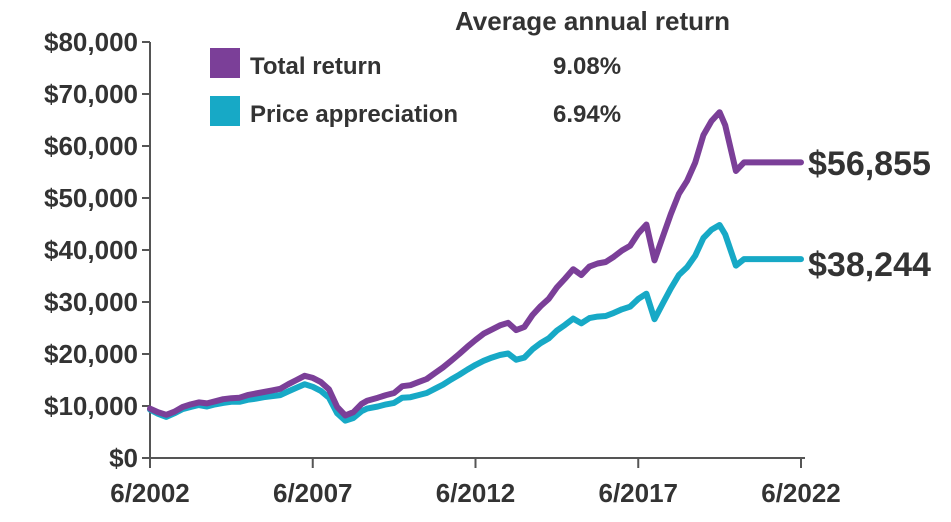  Describe the element at coordinates (91, 250) in the screenshot. I see `y-tick-label: $40,000` at that location.